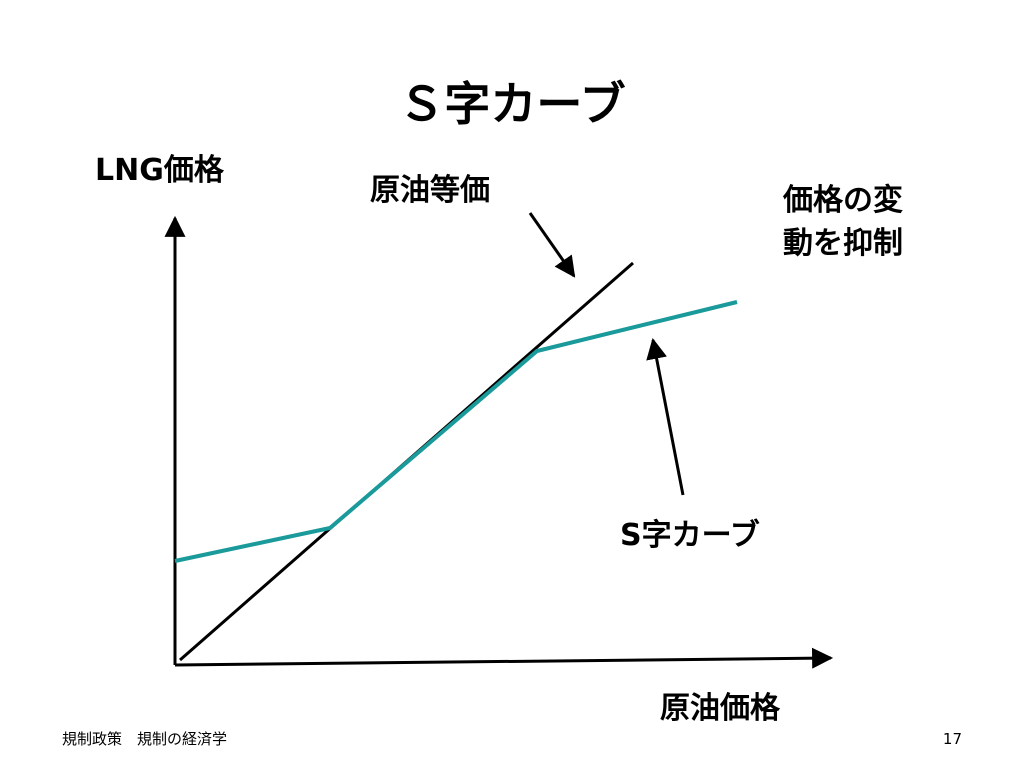 Image resolution: width=1024 pixels, height=768 pixels. What do you see at coordinates (144, 739) in the screenshot?
I see `footer-text: 規制政策 規制の経済学` at bounding box center [144, 739].